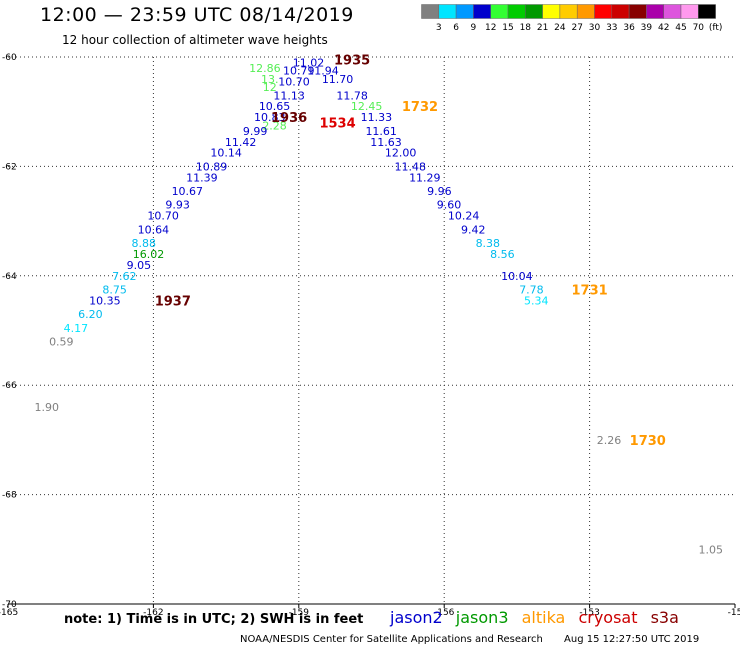  I want to click on x-tick-label: -153, so click(589, 613).